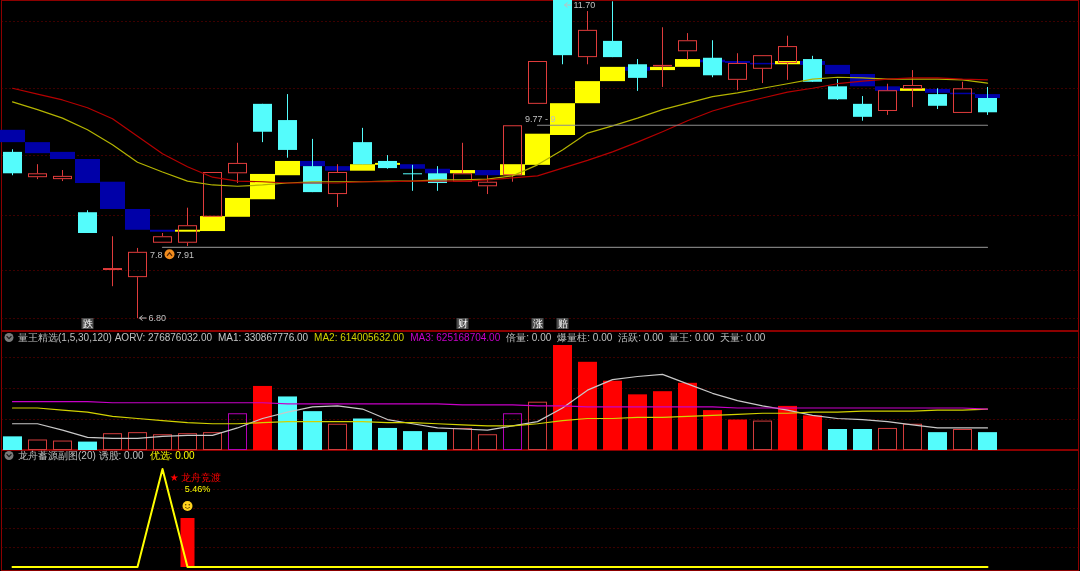 The image size is (1080, 571). I want to click on text: 倍量: 0.00, so click(529, 337).